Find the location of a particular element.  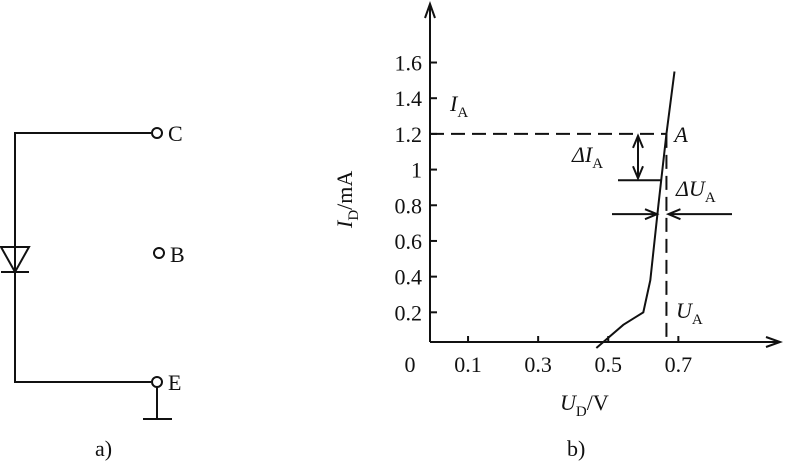

annotation: ΔUA is located at coordinates (695, 191).